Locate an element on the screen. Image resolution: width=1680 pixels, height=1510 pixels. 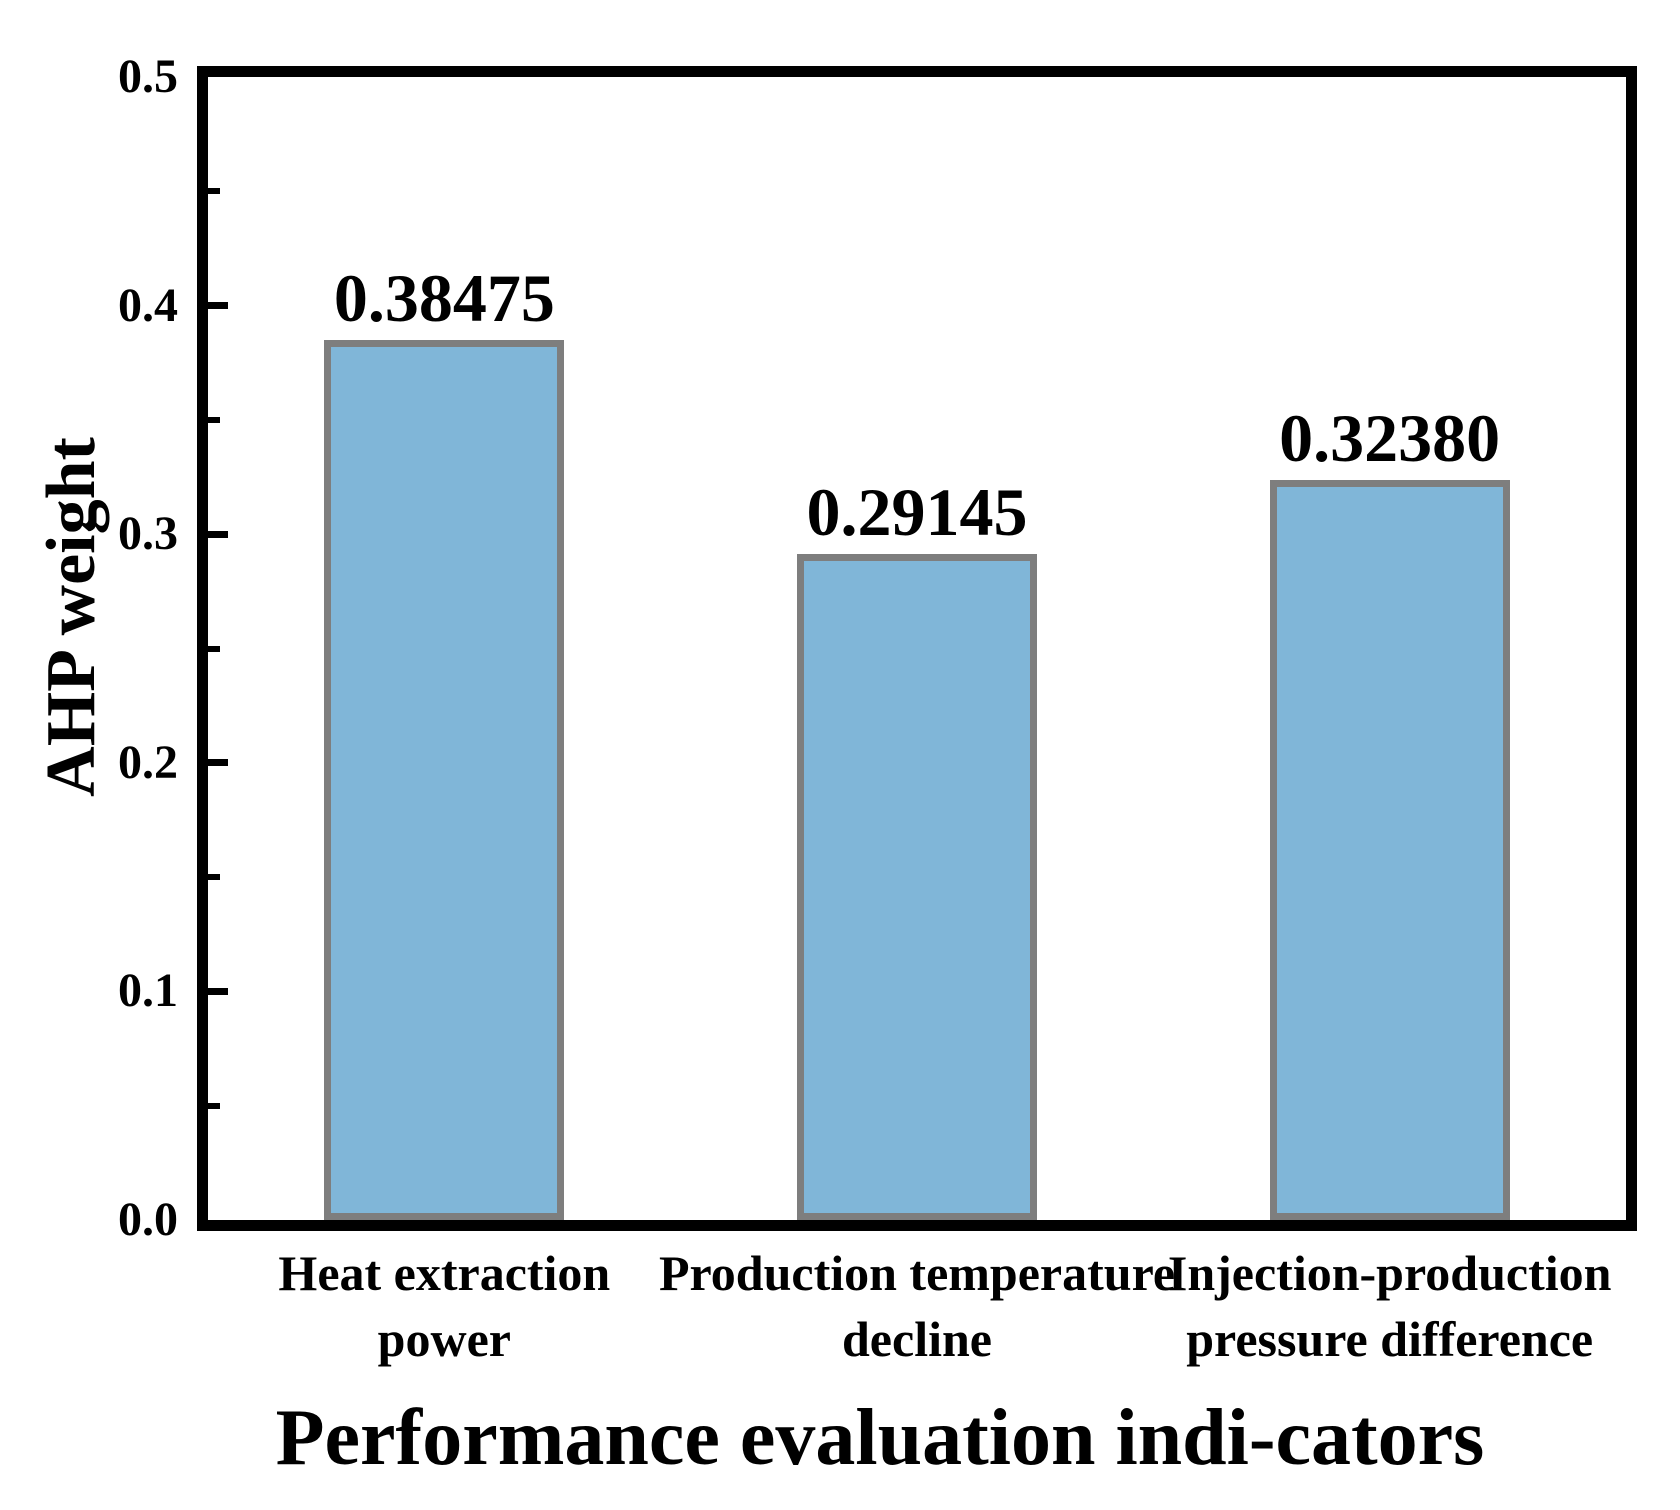
x-category-label-line1: Heat extraction is located at coordinates (444, 1273).